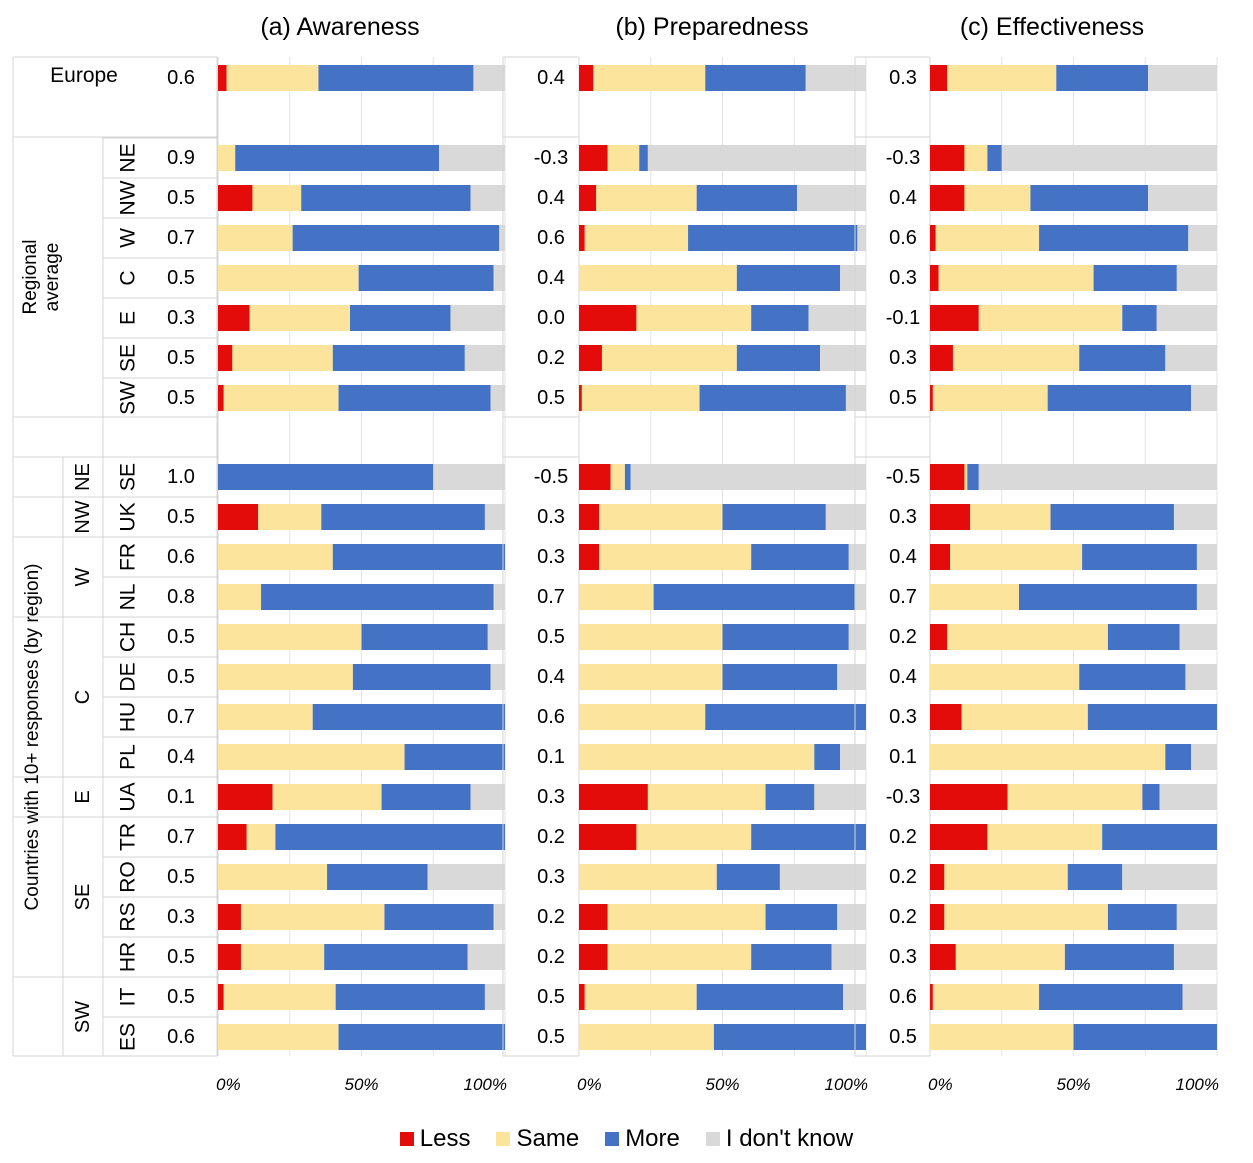 Image resolution: width=1253 pixels, height=1163 pixels. I want to click on country-region-label: NW, so click(83, 516).